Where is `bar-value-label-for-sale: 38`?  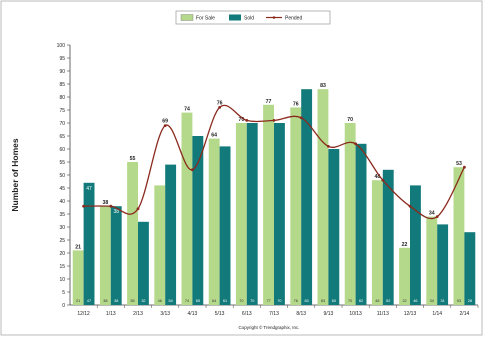
bar-value-label-for-sale: 38 is located at coordinates (105, 203).